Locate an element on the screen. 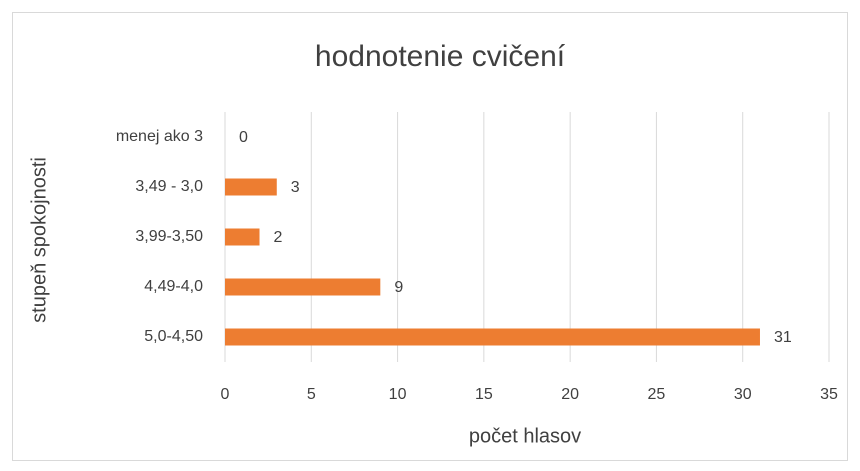 This screenshot has height=471, width=860. x-tick-label: 35 is located at coordinates (829, 394).